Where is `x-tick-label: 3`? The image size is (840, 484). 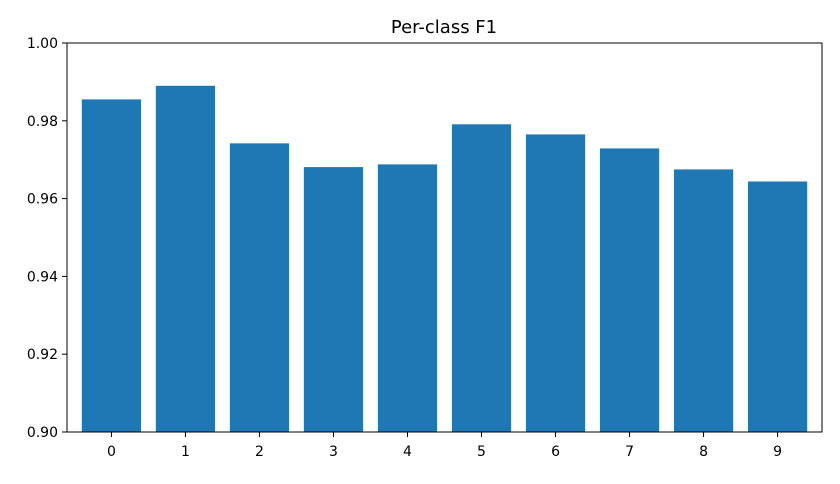 x-tick-label: 3 is located at coordinates (333, 452).